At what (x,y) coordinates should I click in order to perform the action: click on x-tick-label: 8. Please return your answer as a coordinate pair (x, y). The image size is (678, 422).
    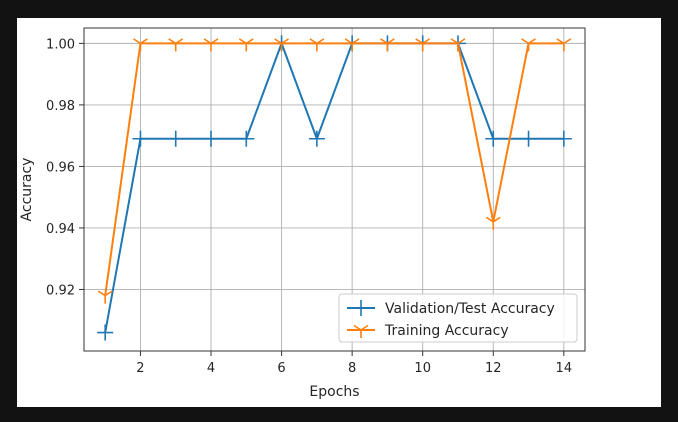
    Looking at the image, I should click on (352, 368).